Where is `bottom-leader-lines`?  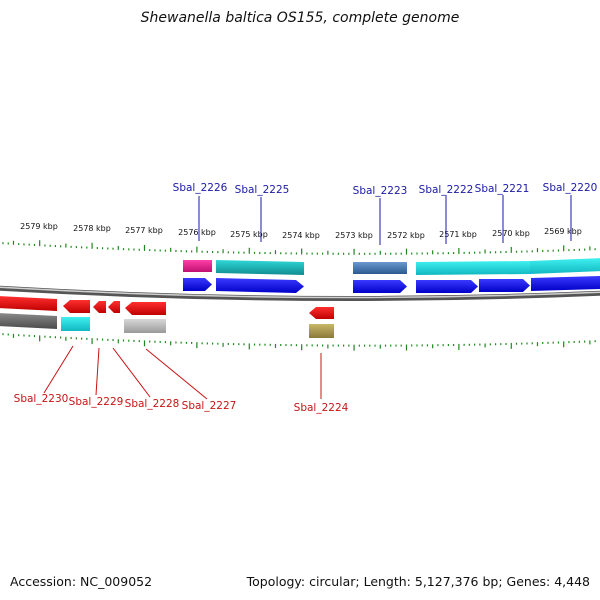 bottom-leader-lines is located at coordinates (182, 372).